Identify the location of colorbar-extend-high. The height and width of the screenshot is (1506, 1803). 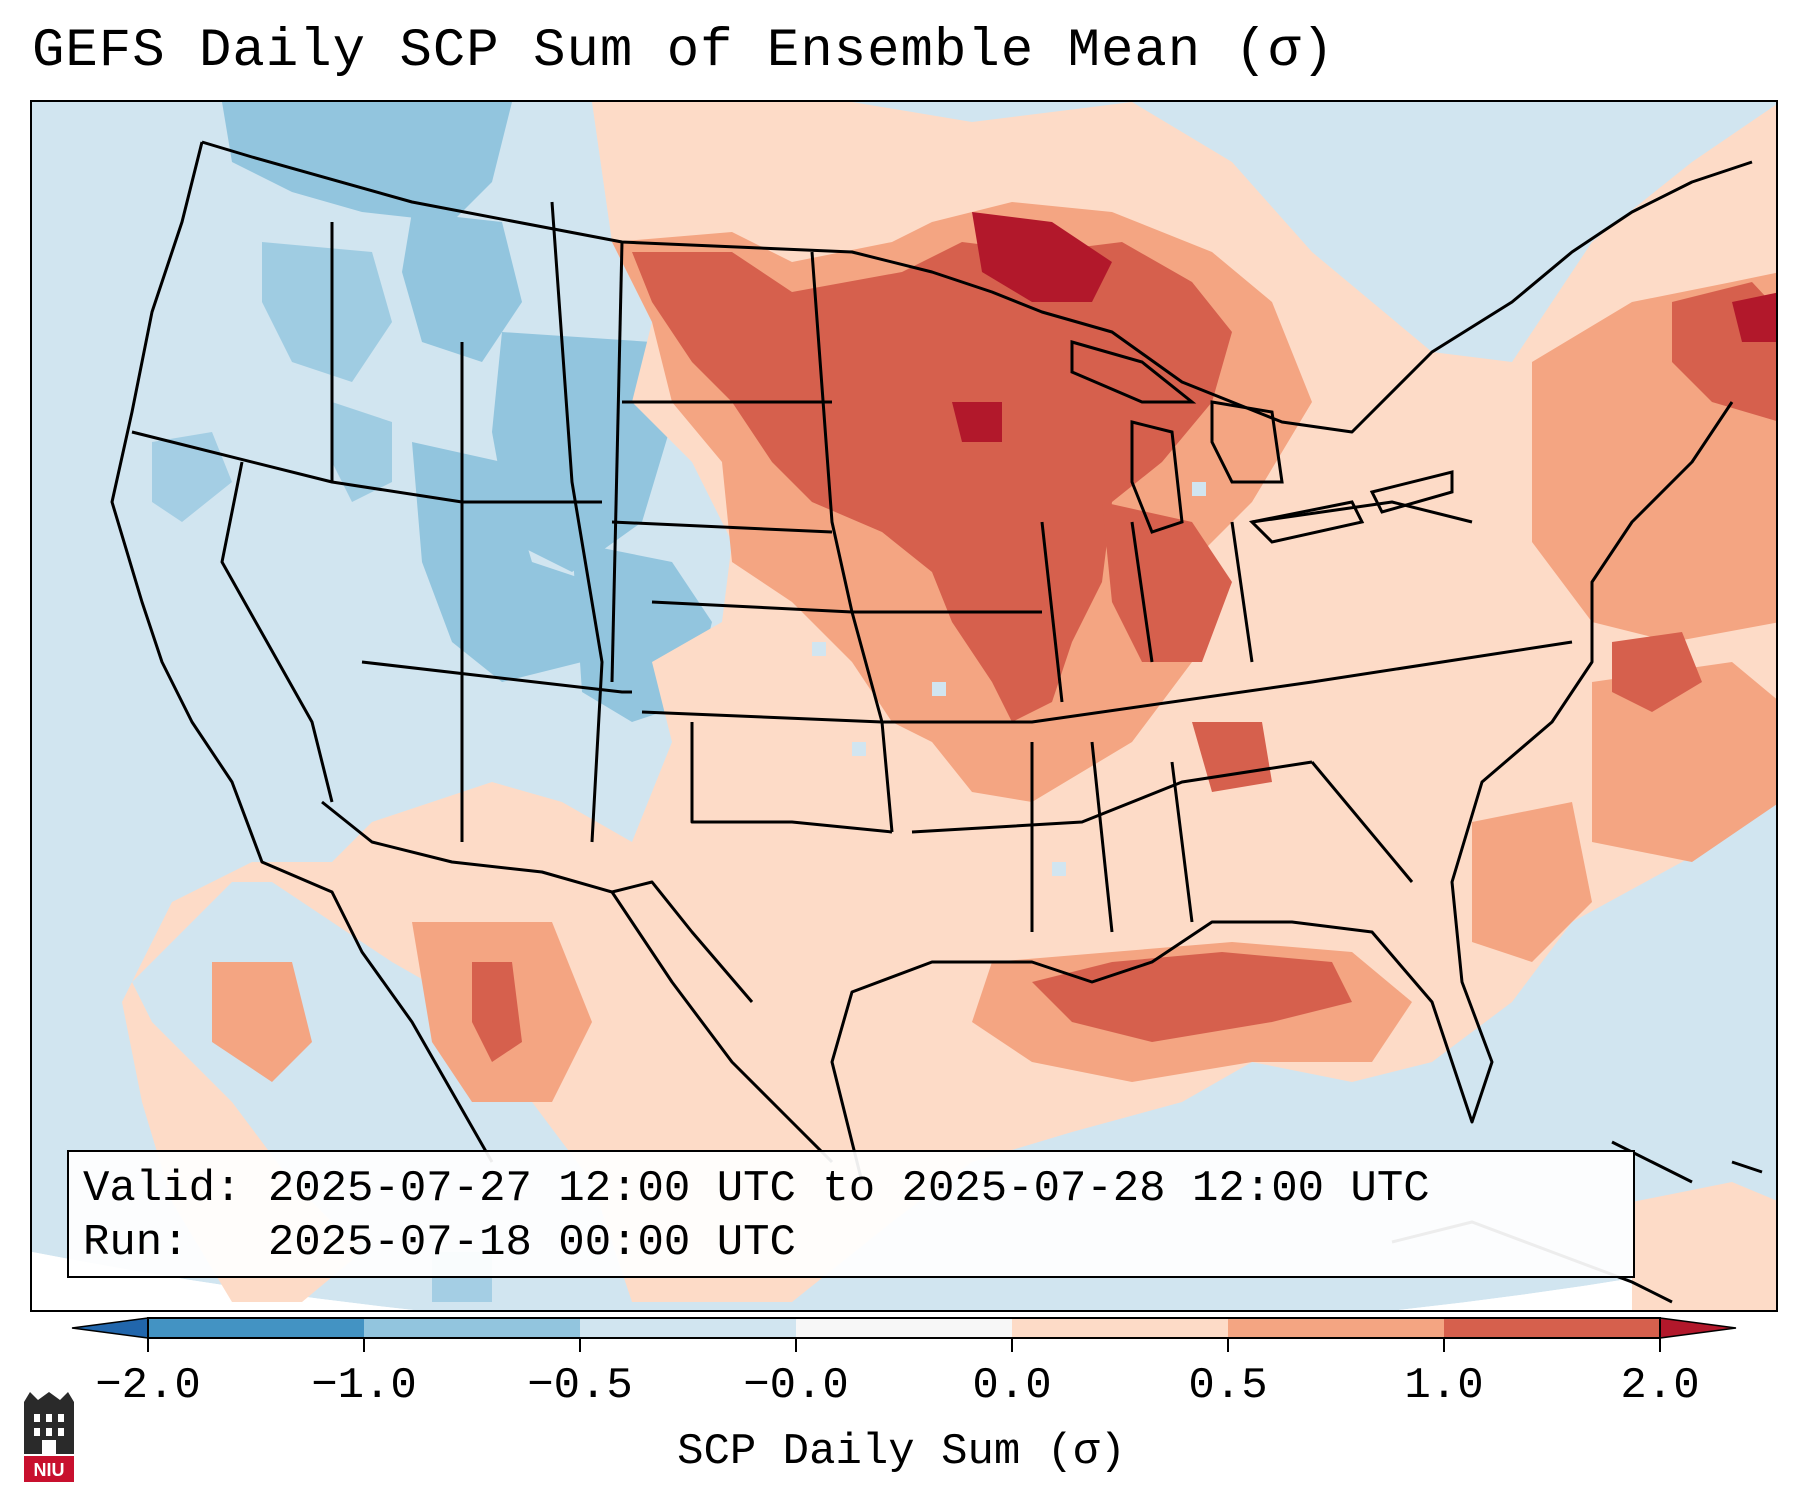
(1698, 1328).